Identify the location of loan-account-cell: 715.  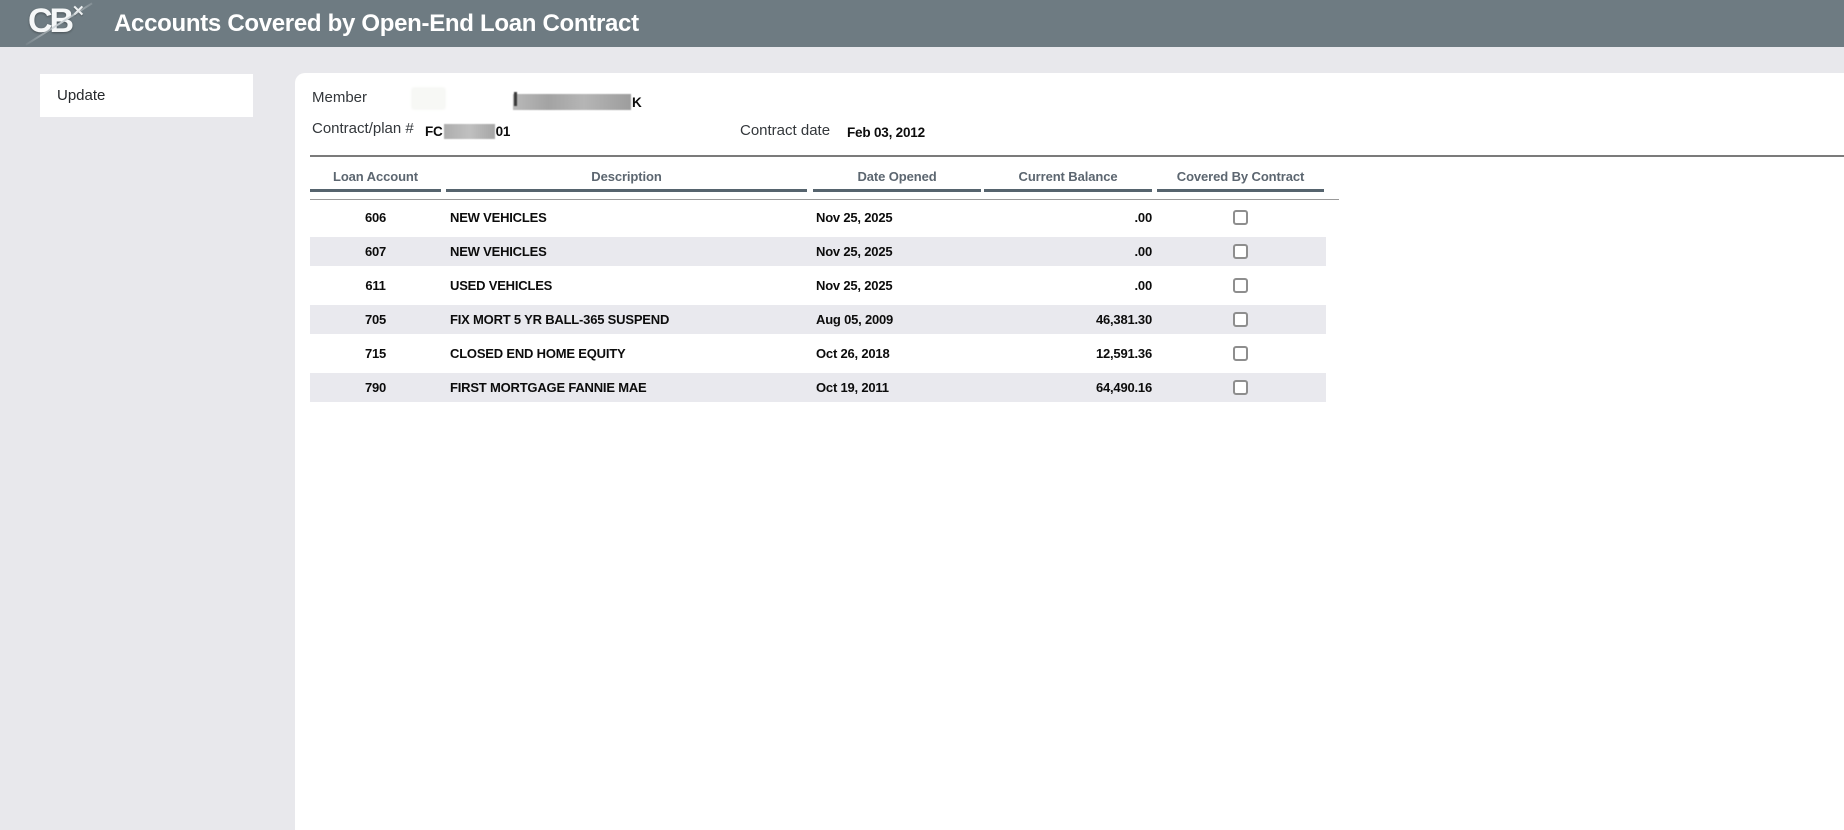
(375, 353).